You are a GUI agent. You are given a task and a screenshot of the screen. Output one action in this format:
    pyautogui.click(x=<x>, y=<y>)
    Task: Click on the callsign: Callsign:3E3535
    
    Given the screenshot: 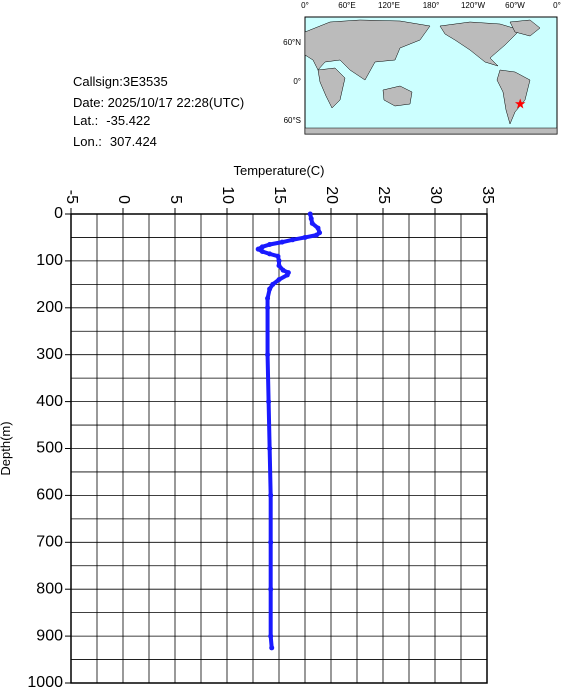 What is the action you would take?
    pyautogui.click(x=120, y=81)
    